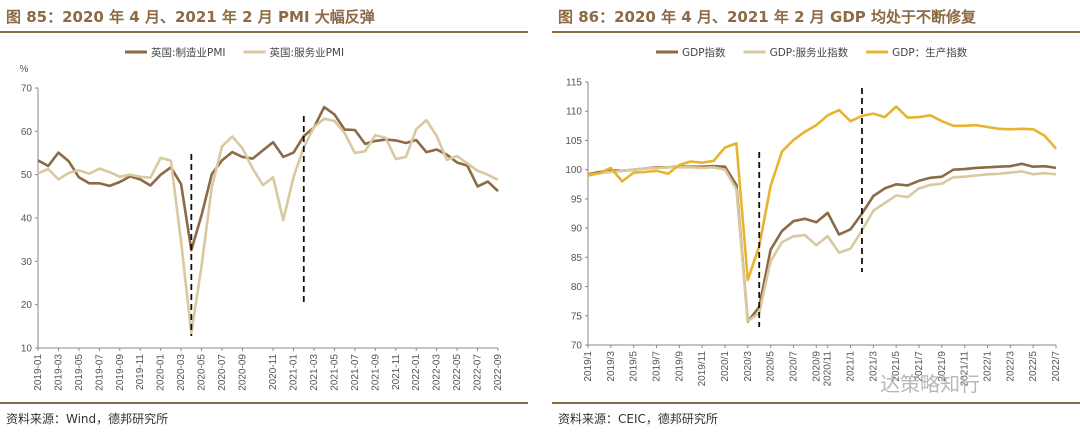 Image resolution: width=1080 pixels, height=434 pixels. I want to click on x-tick-label: 2021-09, so click(375, 372).